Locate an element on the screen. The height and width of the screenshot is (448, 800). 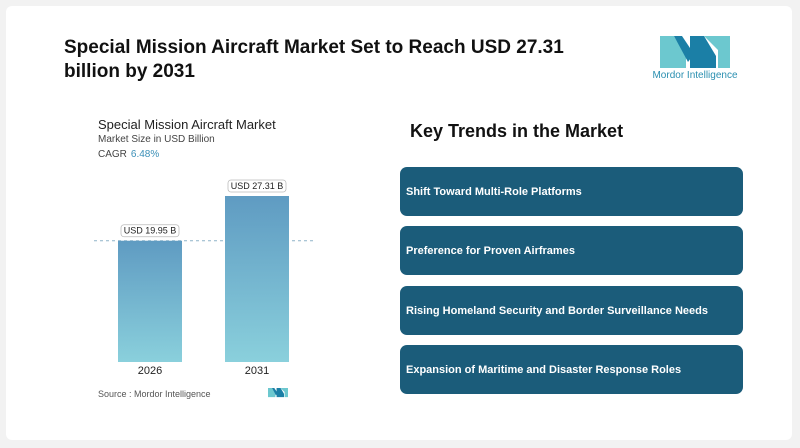
trend-label: Preference for Proven Airframes is located at coordinates (490, 250).